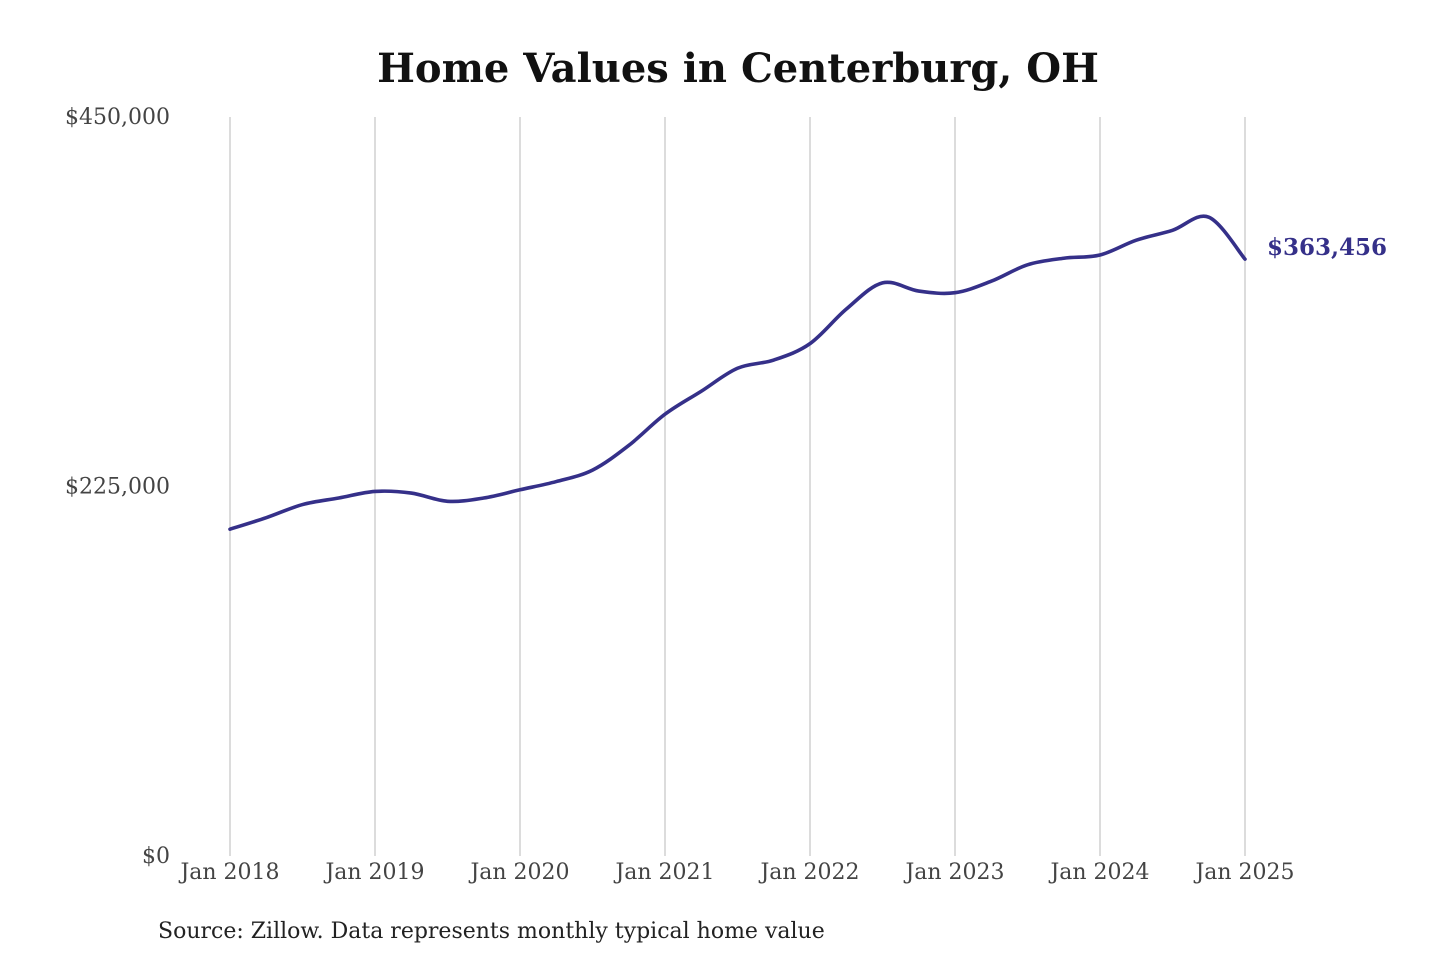  I want to click on latest-value-label: $363,456, so click(1327, 247).